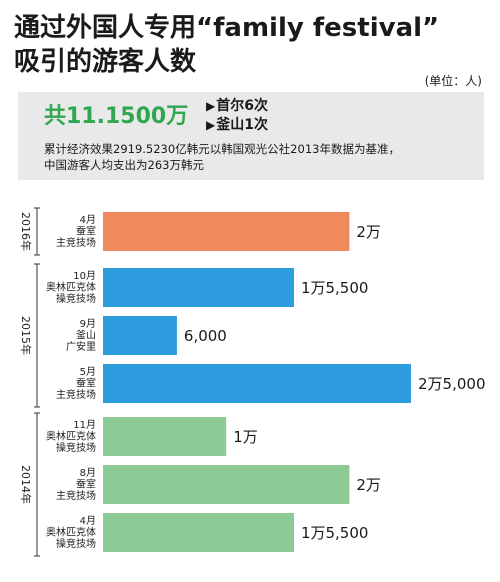 The image size is (500, 582). What do you see at coordinates (452, 384) in the screenshot?
I see `value-label: 2万5,000` at bounding box center [452, 384].